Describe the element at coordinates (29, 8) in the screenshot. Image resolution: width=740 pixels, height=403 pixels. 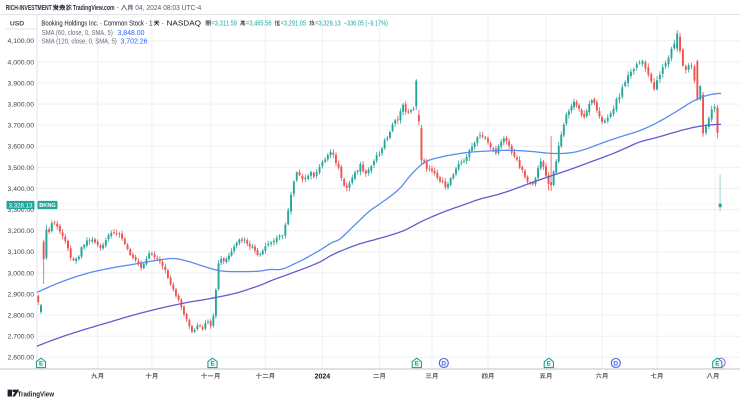
I see `svg-text: RICH-INVESTMENT` at that location.